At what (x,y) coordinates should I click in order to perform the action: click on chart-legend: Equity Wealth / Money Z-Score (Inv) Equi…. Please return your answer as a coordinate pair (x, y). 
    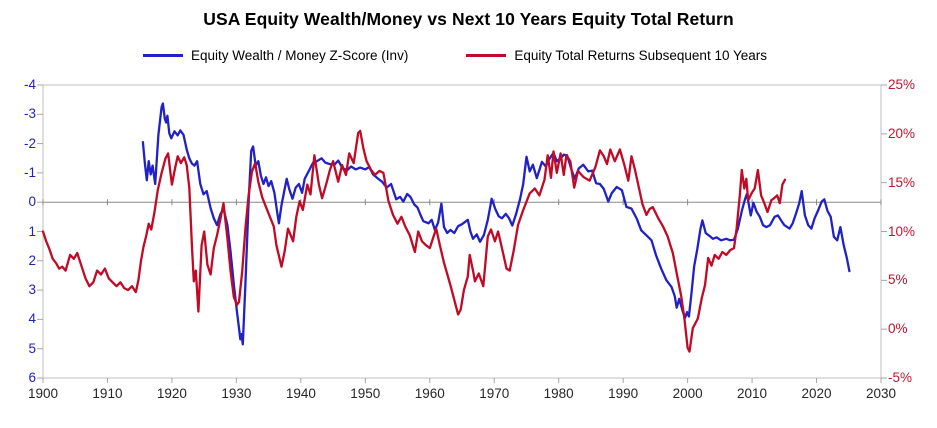
    Looking at the image, I should click on (455, 55).